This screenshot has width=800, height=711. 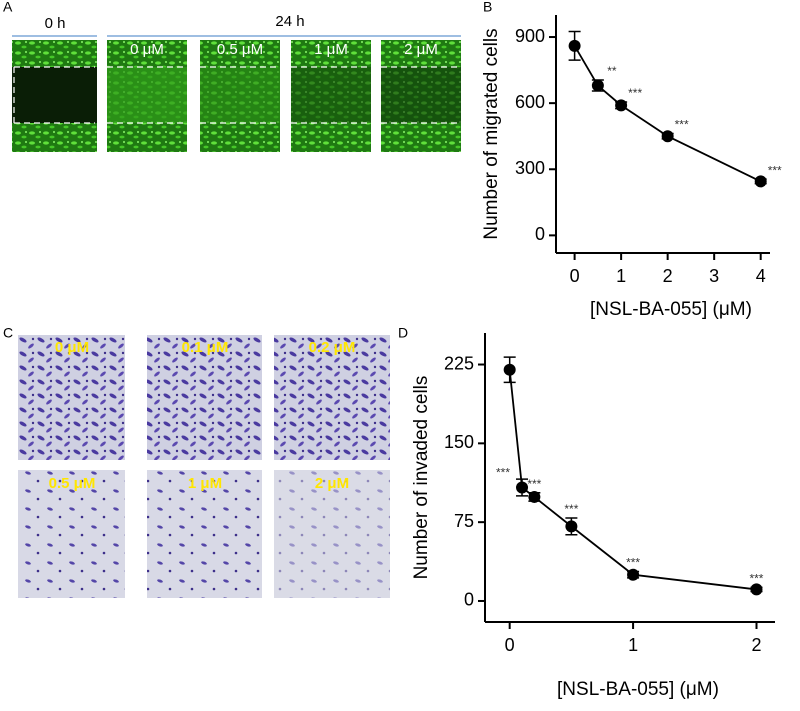 What do you see at coordinates (487, 7) in the screenshot?
I see `panel-letter: B` at bounding box center [487, 7].